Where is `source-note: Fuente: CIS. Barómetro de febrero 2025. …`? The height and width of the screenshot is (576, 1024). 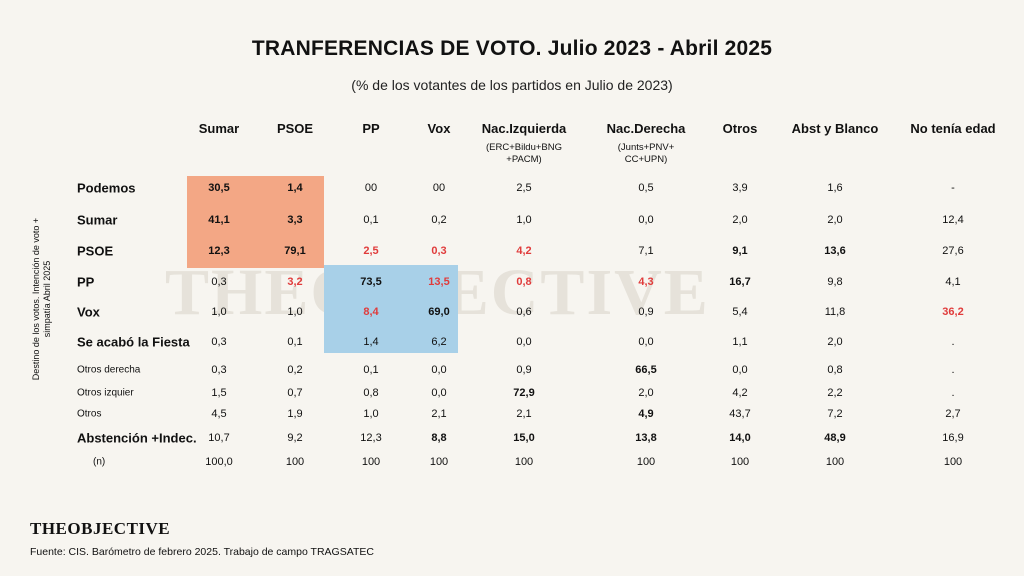
source-note: Fuente: CIS. Barómetro de febrero 2025. … is located at coordinates (202, 552).